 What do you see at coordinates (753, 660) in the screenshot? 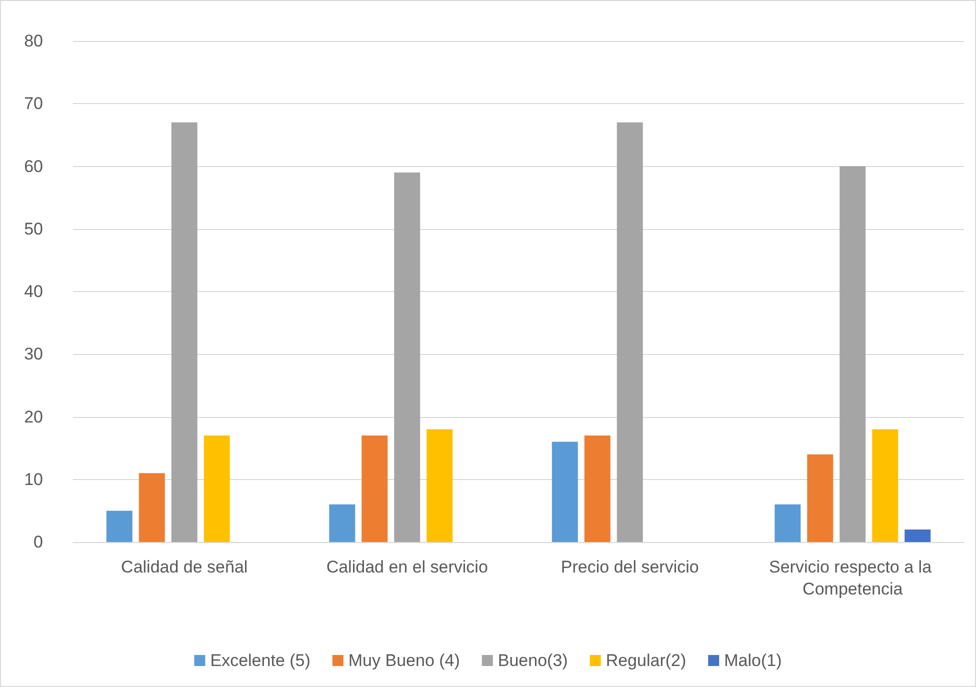
I see `legend-label: Malo(1)` at bounding box center [753, 660].